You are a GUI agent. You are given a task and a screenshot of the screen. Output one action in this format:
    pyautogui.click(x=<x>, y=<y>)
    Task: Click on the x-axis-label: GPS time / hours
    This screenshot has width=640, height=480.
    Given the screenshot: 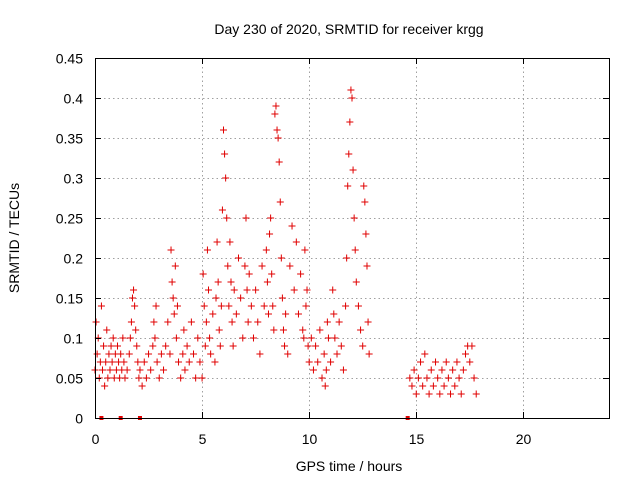 What is the action you would take?
    pyautogui.click(x=349, y=466)
    